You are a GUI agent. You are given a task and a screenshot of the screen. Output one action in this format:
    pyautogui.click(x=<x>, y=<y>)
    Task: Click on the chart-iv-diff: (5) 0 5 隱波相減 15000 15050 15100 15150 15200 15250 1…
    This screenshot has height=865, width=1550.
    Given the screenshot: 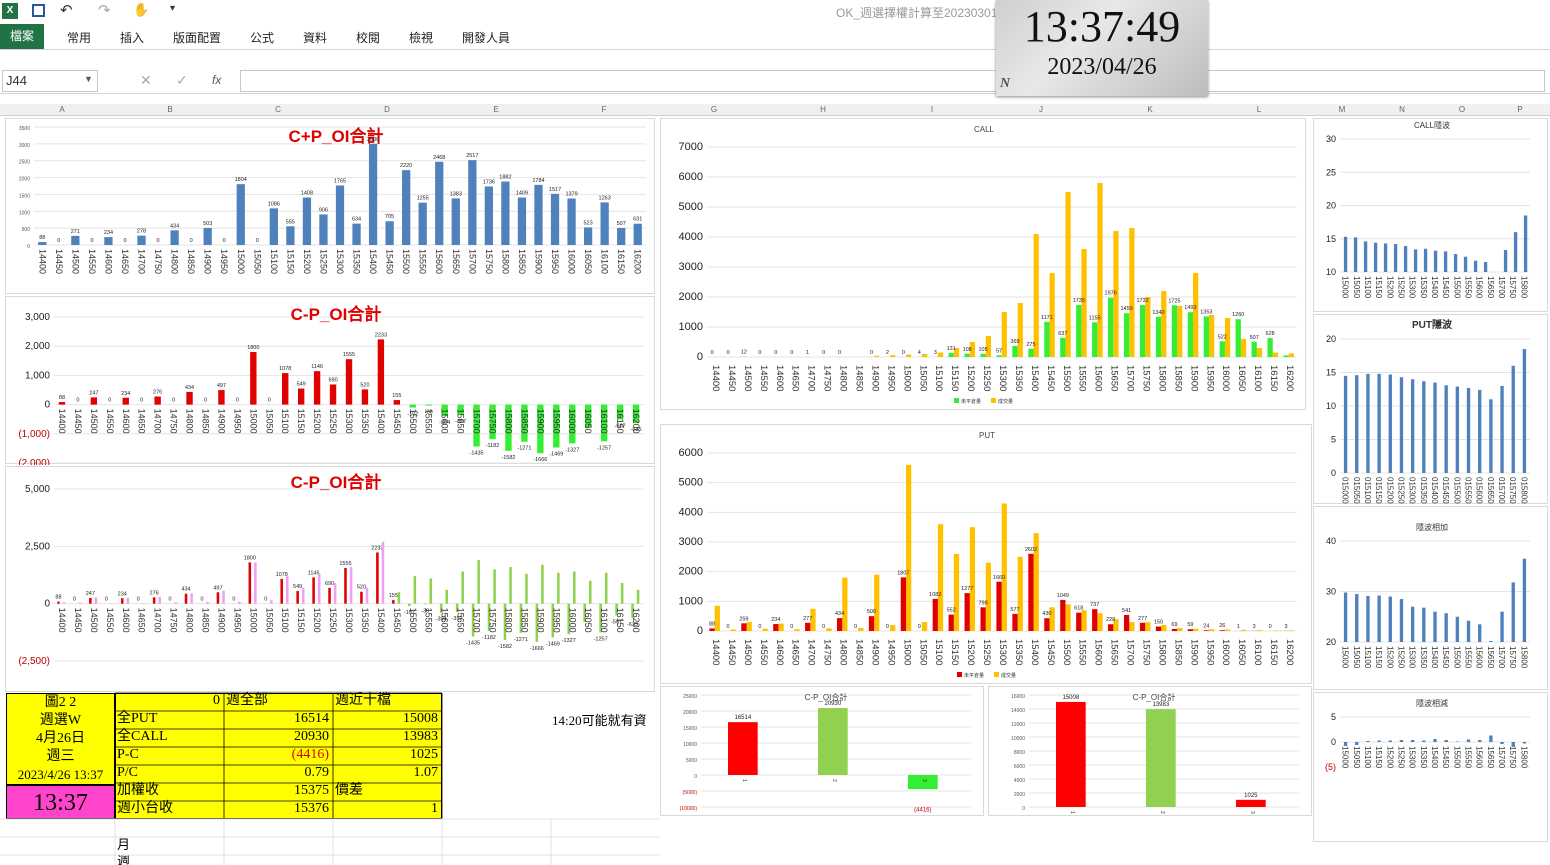 What is the action you would take?
    pyautogui.click(x=1430, y=767)
    